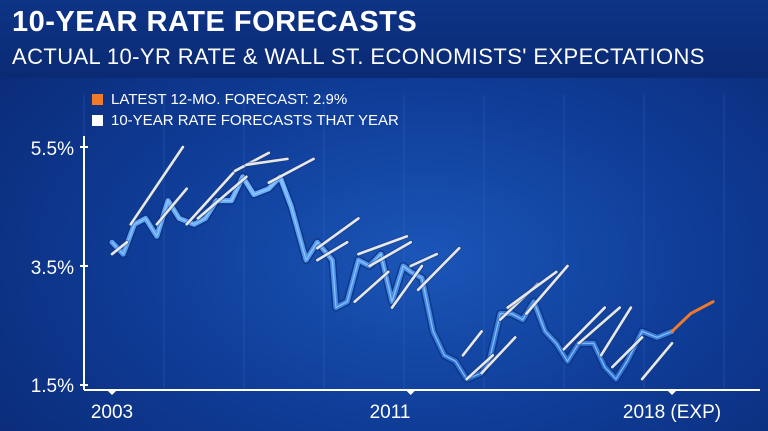  I want to click on y-tick-label-1-5: 1.5%, so click(52, 386).